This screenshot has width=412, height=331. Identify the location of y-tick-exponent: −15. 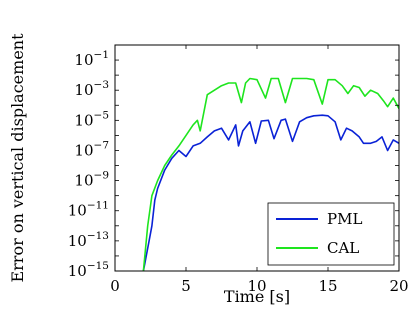
(98, 266).